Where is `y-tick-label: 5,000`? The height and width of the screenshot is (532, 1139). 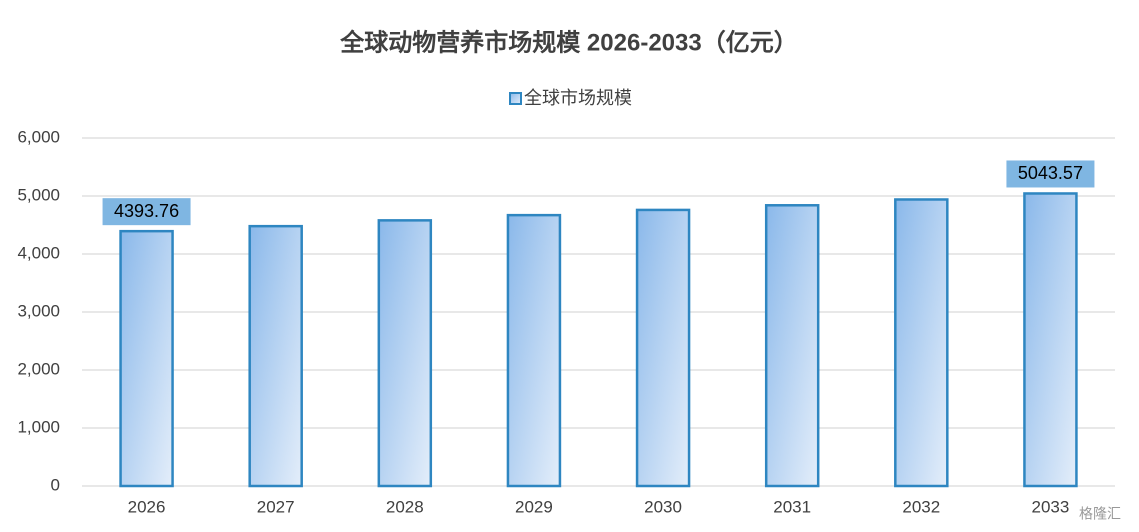
y-tick-label: 5,000 is located at coordinates (38, 194).